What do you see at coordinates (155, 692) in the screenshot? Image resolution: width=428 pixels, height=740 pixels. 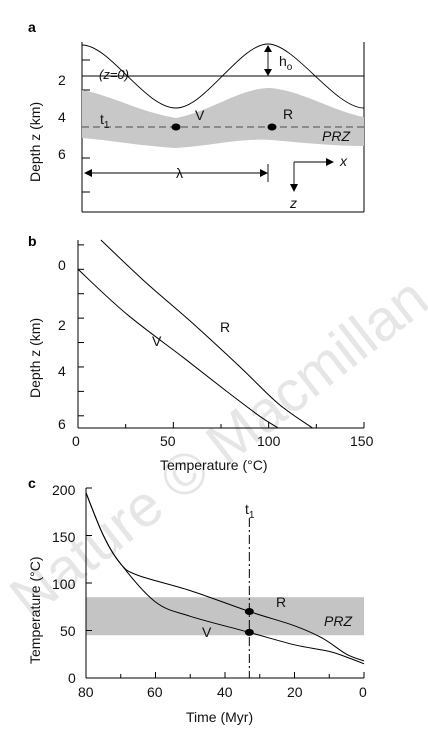 I see `panel-c-xtick-60: 60` at bounding box center [155, 692].